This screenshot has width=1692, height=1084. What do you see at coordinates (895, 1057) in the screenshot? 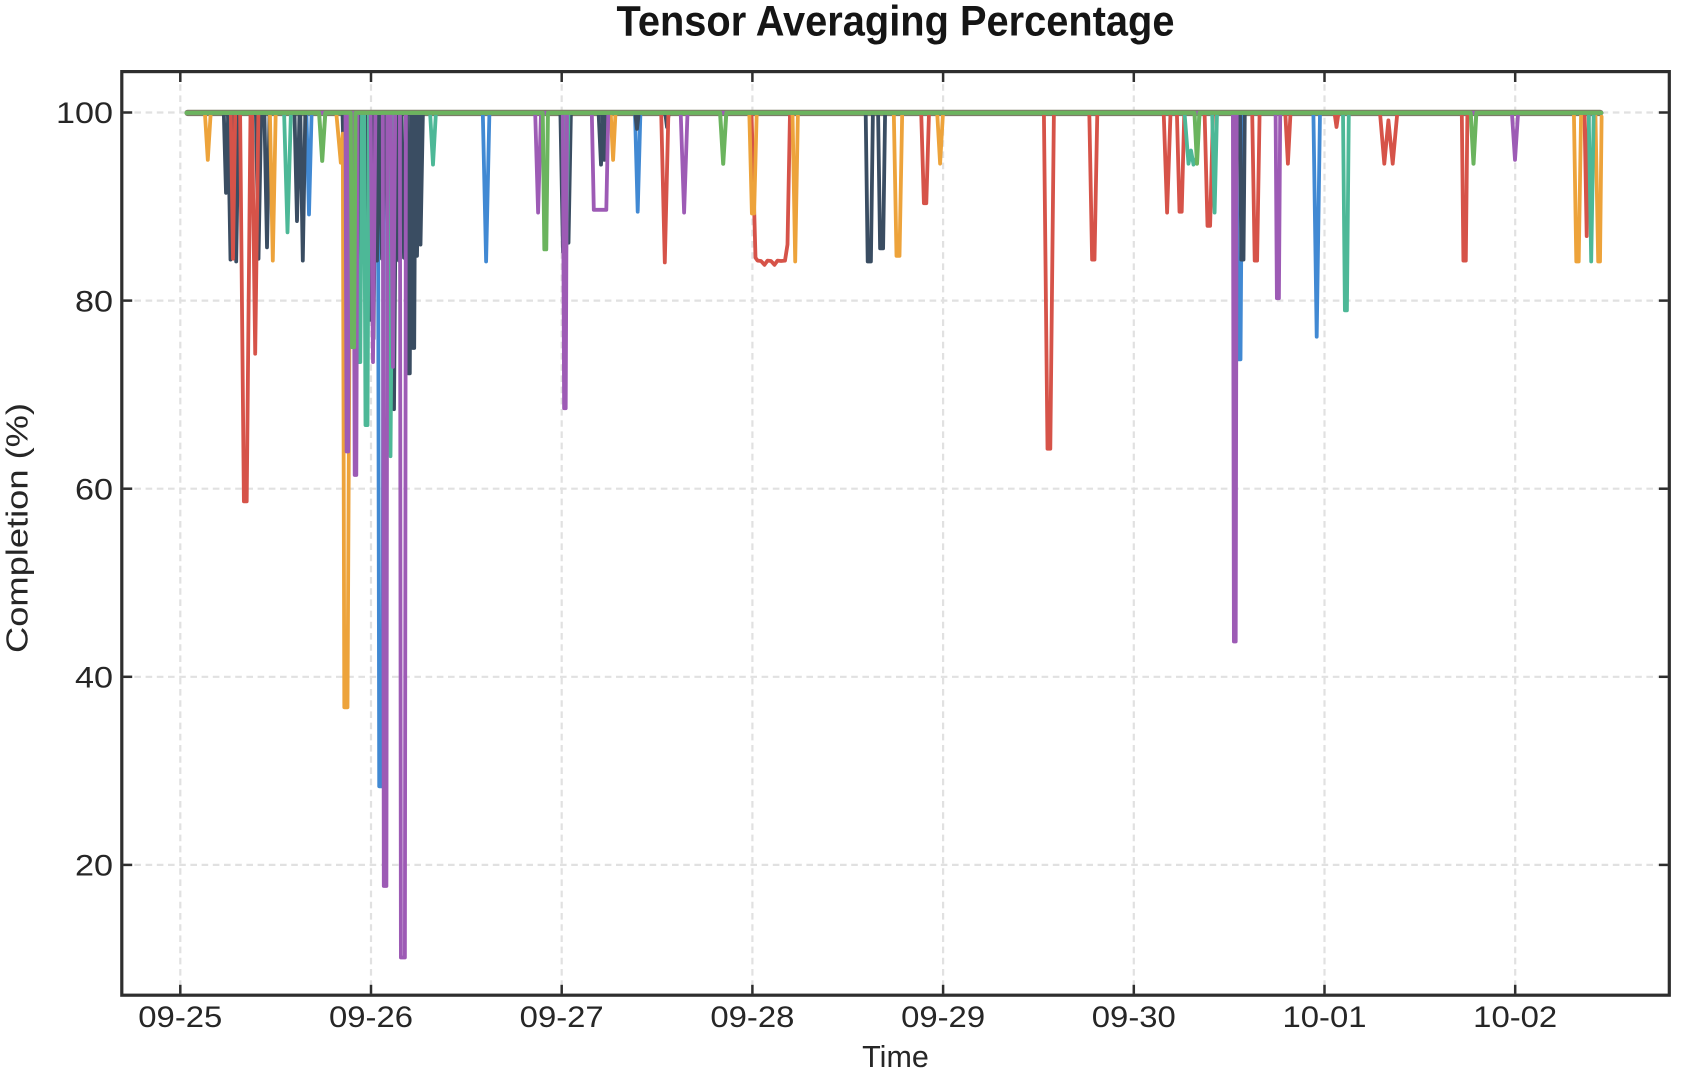
I see `svg-text: Time` at bounding box center [895, 1057].